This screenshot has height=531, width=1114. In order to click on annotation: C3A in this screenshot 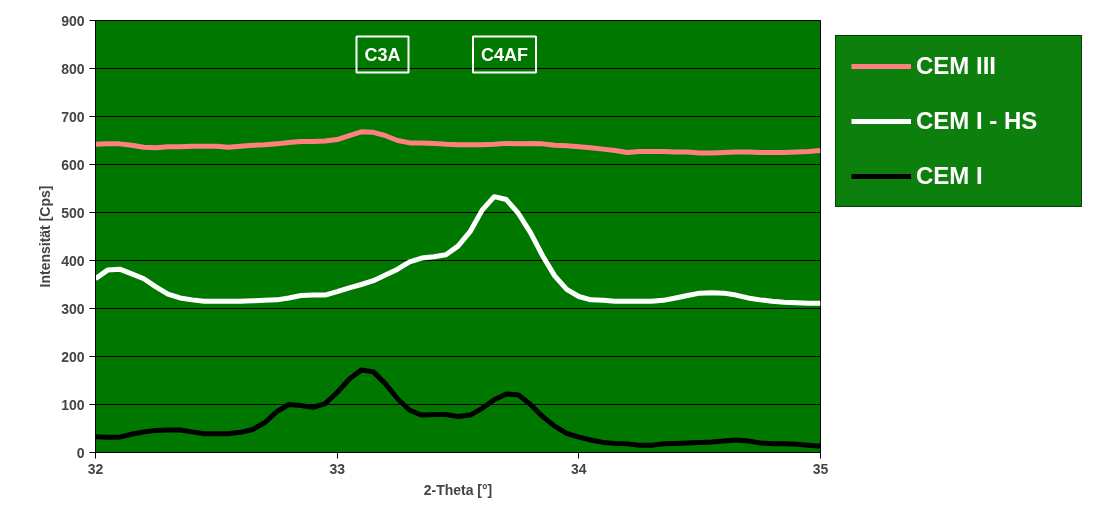, I will do `click(382, 54)`.